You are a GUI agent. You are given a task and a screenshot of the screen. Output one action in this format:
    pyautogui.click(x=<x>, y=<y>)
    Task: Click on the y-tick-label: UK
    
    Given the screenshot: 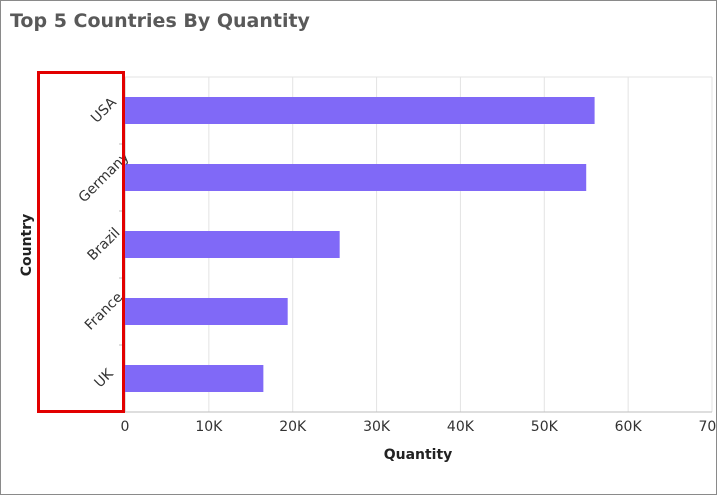 What is the action you would take?
    pyautogui.click(x=104, y=378)
    